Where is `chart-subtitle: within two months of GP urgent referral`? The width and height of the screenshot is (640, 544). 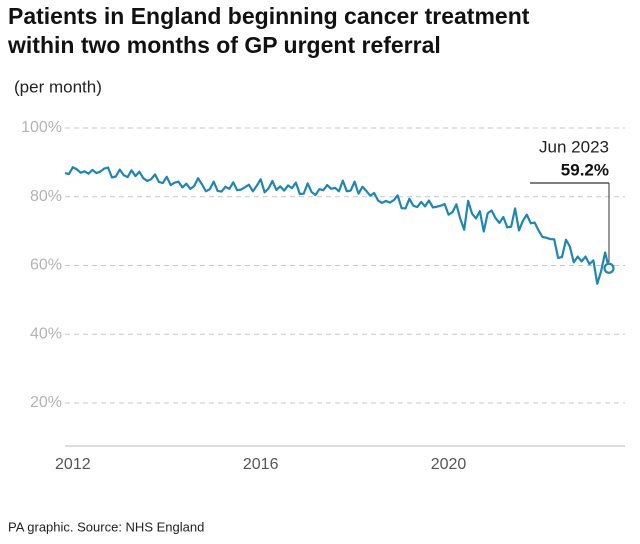 chart-subtitle: within two months of GP urgent referral is located at coordinates (224, 45).